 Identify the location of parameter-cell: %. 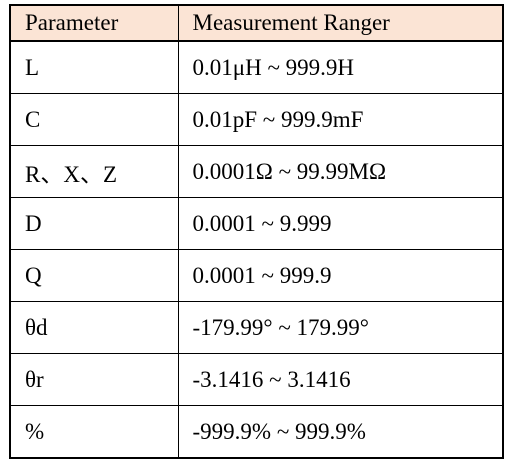
(94, 432).